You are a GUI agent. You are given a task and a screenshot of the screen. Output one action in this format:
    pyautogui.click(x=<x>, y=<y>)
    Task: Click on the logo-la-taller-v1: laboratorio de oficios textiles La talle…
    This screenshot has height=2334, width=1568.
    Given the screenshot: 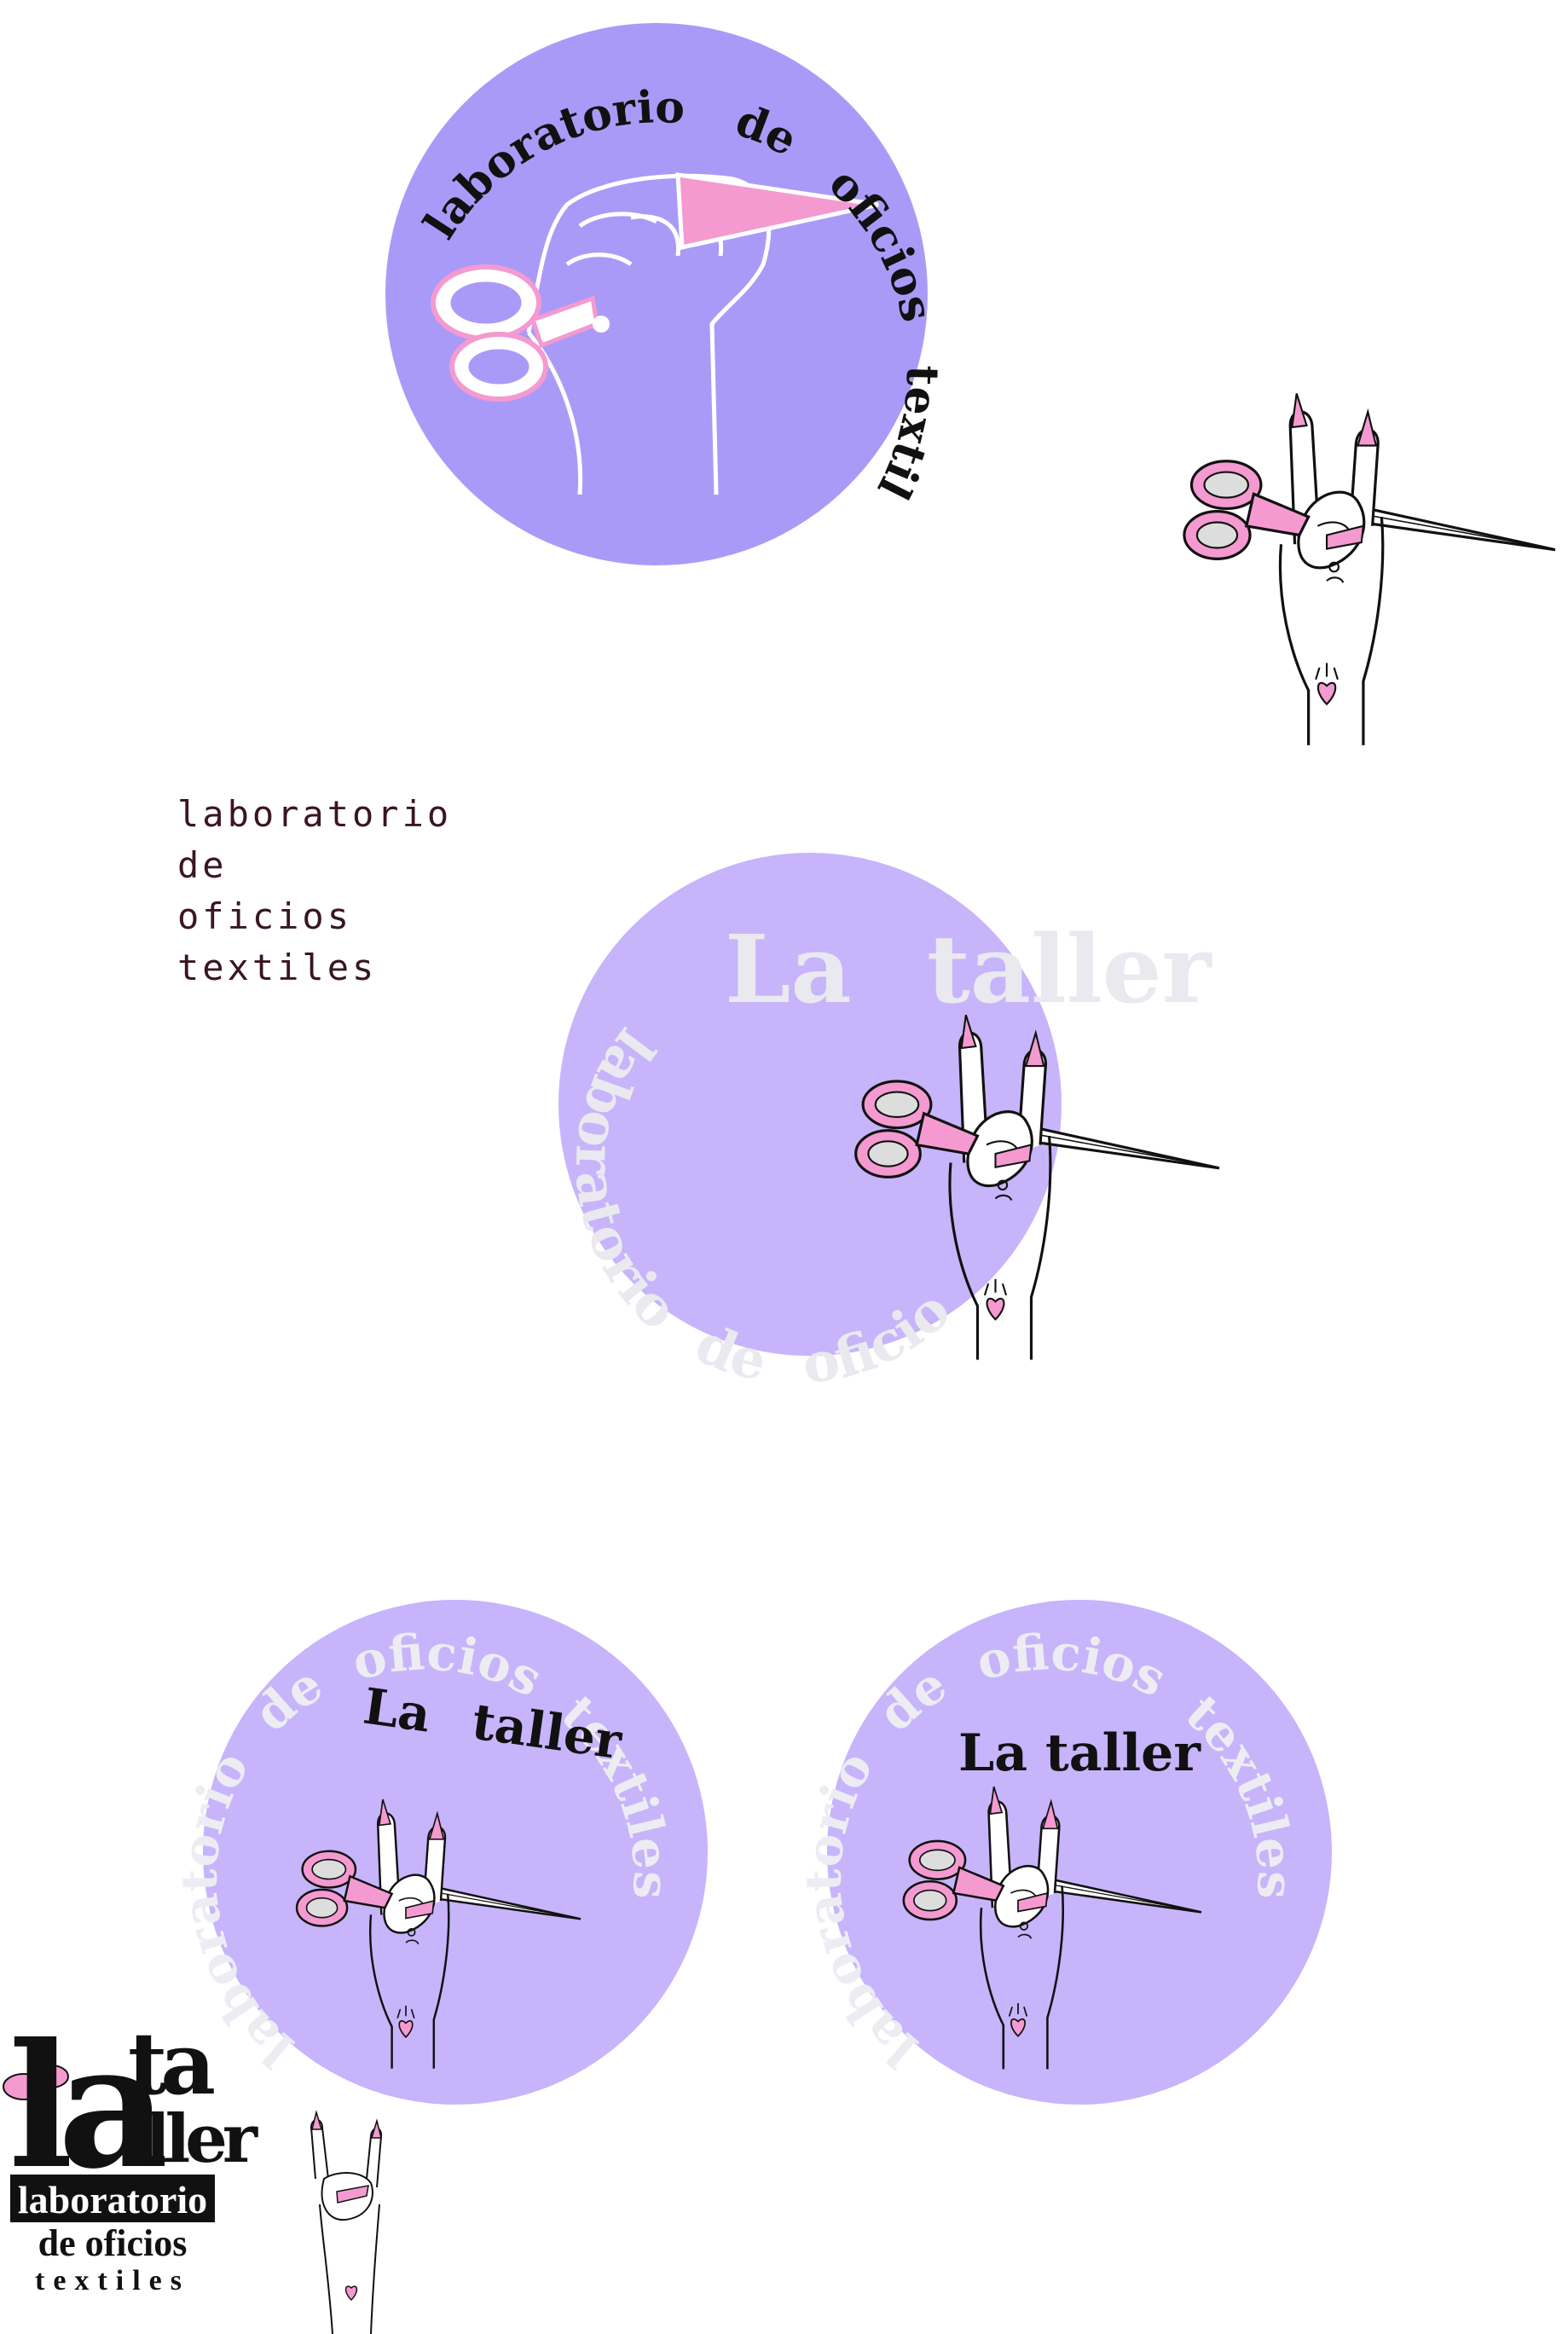 What is the action you would take?
    pyautogui.click(x=443, y=1855)
    